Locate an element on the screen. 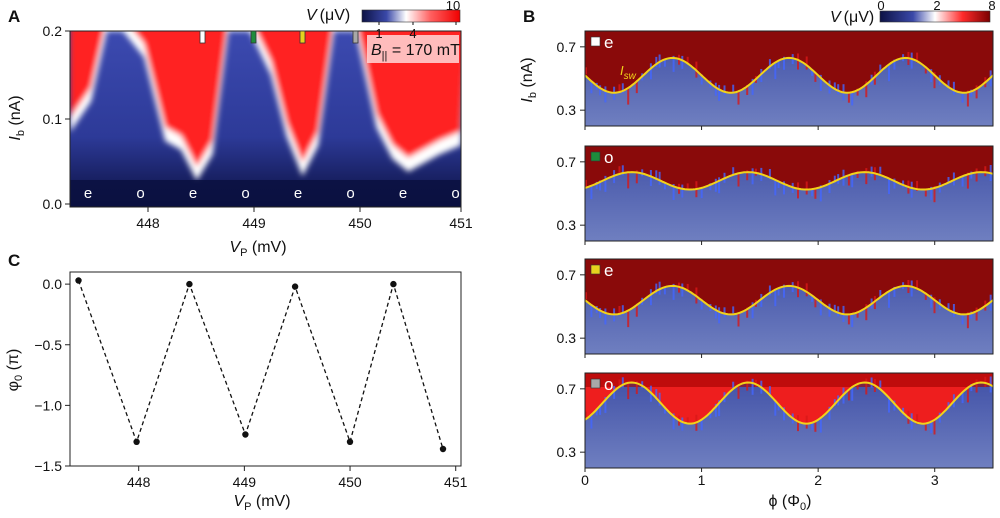 The width and height of the screenshot is (1000, 518). b-subpanel: e Isw 0.7 0.3 is located at coordinates (775, 80).